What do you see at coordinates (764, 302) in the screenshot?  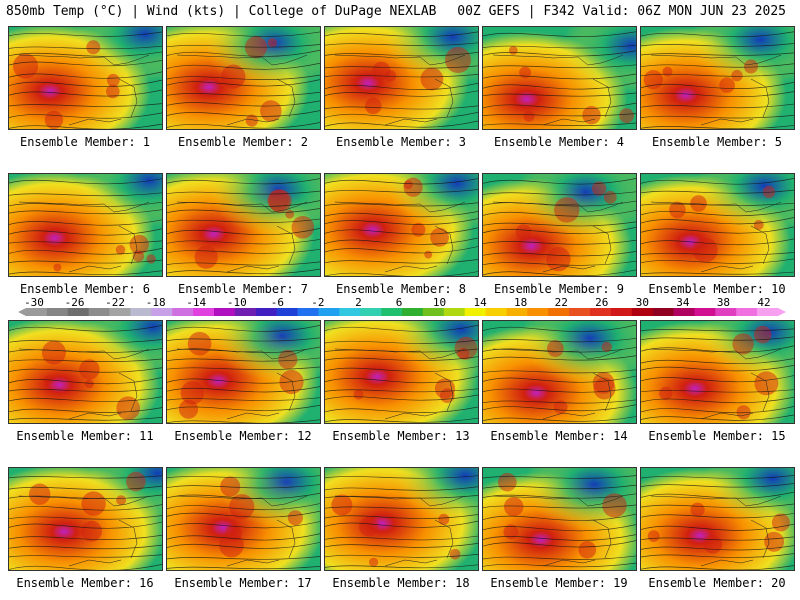 I see `colorbar-tick-label: 42` at bounding box center [764, 302].